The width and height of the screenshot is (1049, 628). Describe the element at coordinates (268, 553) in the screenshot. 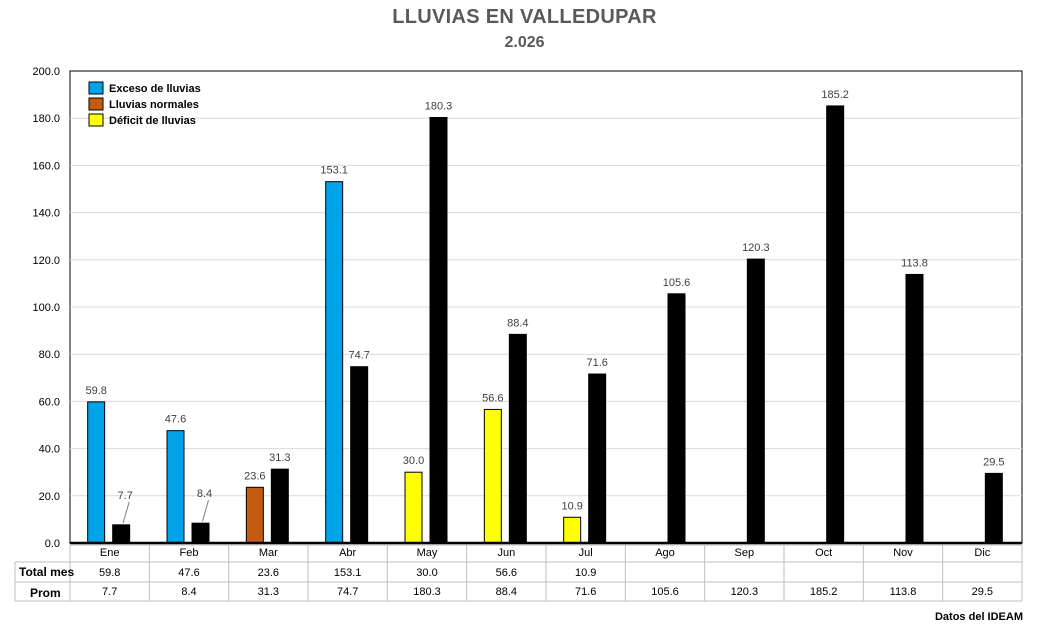

I see `x-tick-label: Mar` at that location.